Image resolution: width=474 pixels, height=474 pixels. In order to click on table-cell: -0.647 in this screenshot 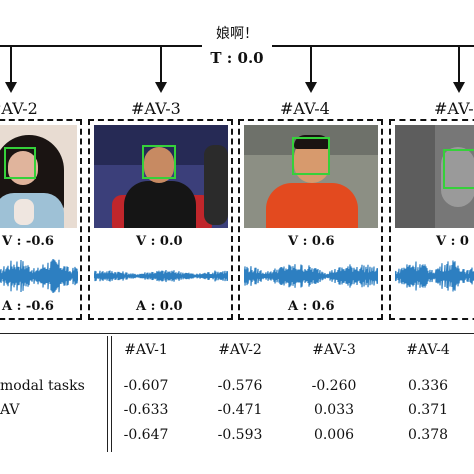, I will do `click(146, 435)`.